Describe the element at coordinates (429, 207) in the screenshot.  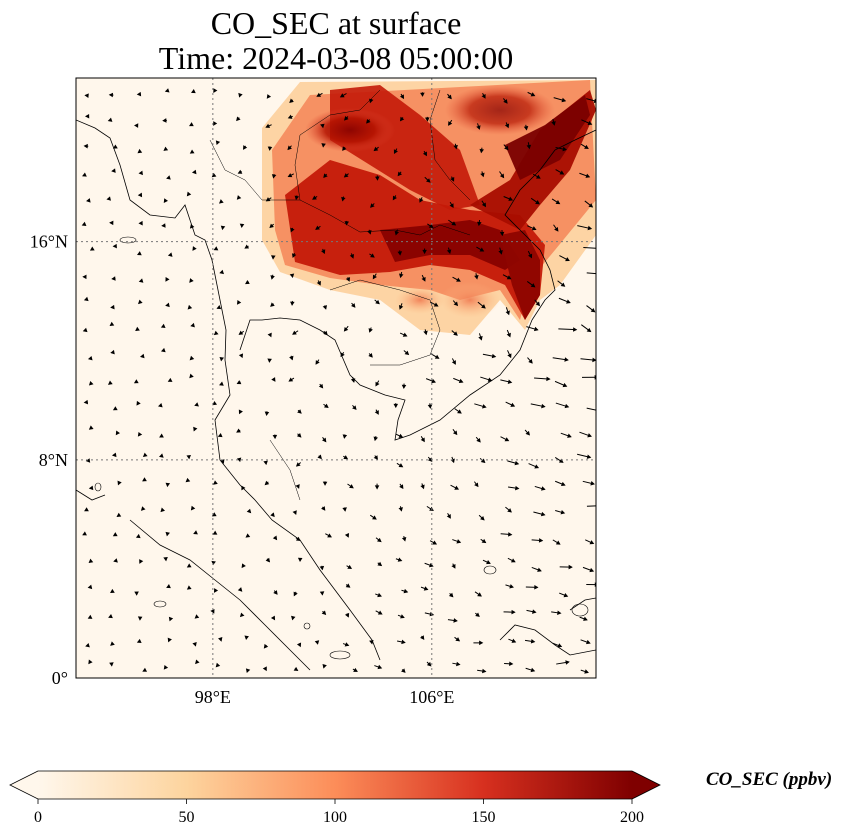
I see `co-concentration-field` at that location.